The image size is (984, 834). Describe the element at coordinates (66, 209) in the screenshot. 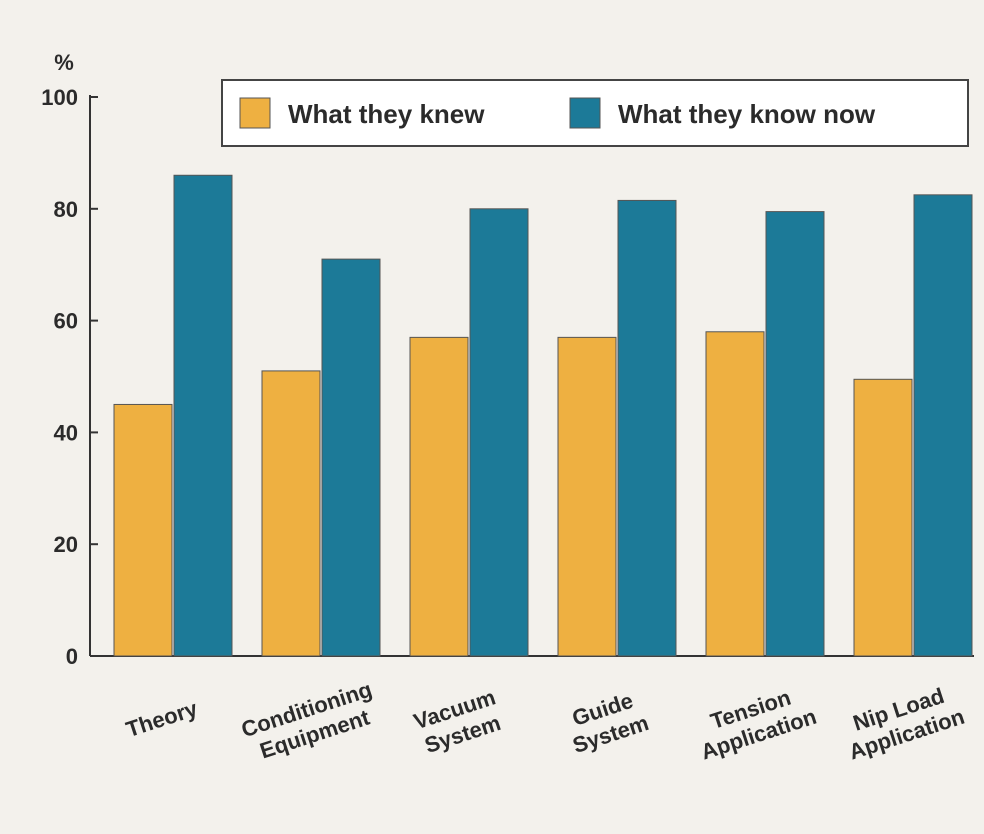

I see `y-tick-label: 80` at that location.